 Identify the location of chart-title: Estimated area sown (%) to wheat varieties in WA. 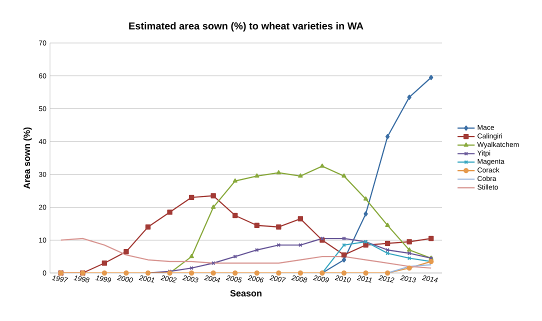
(246, 27).